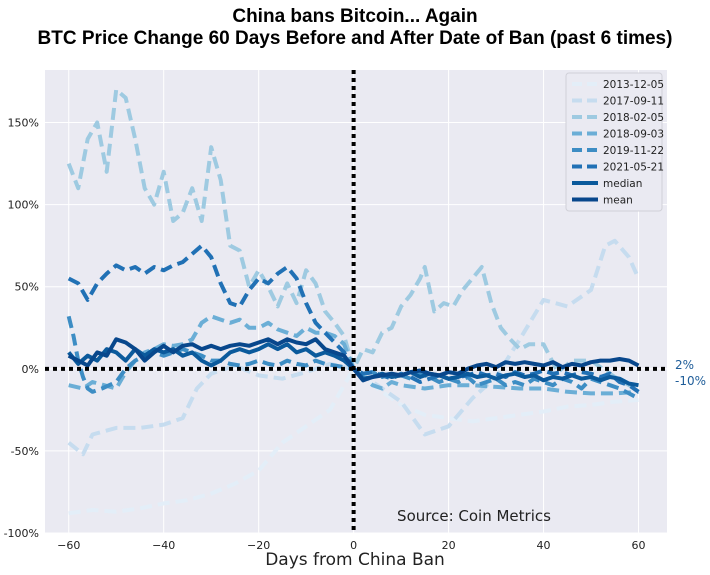 Image resolution: width=710 pixels, height=575 pixels. I want to click on legend-label: 2018-02-05, so click(633, 118).